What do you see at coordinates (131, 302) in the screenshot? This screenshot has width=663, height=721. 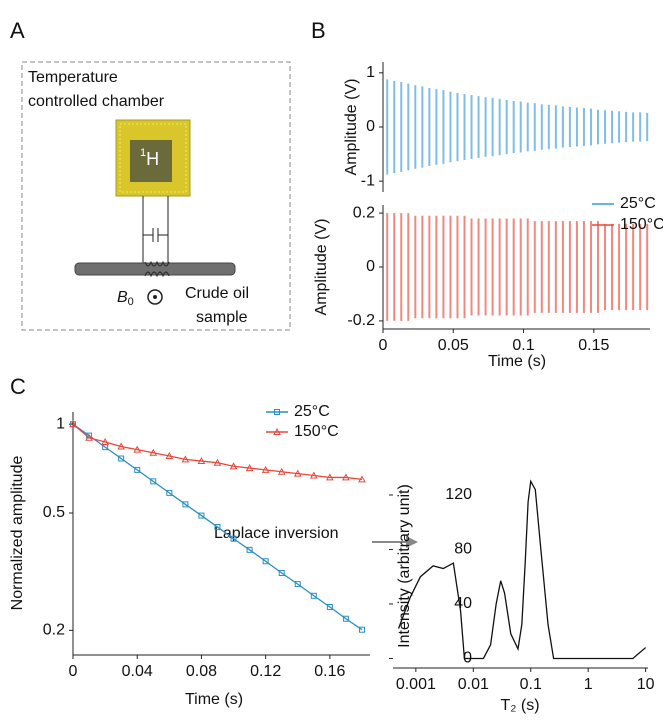 I see `field-sub: 0` at bounding box center [131, 302].